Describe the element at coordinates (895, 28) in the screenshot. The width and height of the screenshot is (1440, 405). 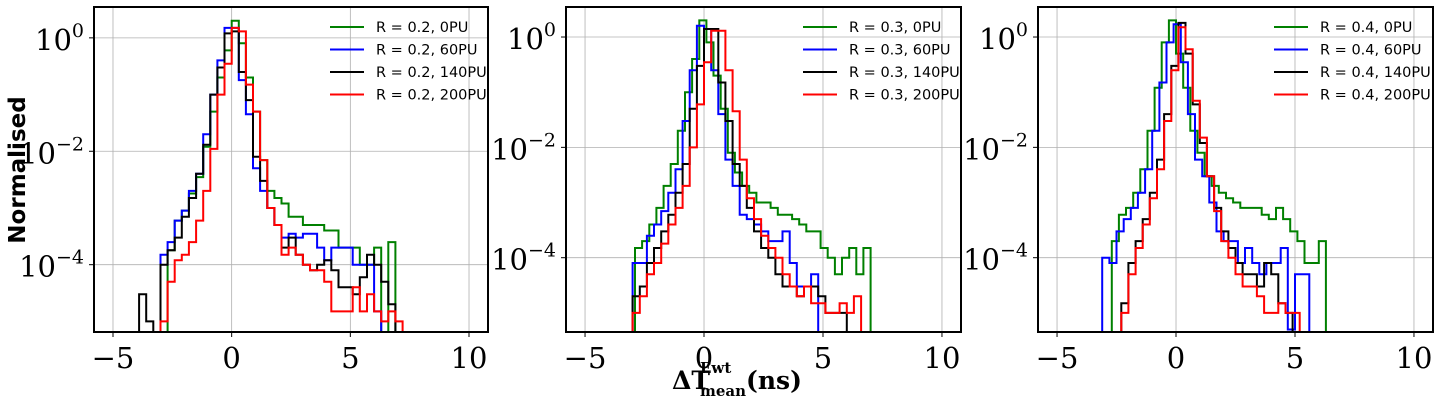
I see `legend-label: R = 0.3, 0PU` at that location.